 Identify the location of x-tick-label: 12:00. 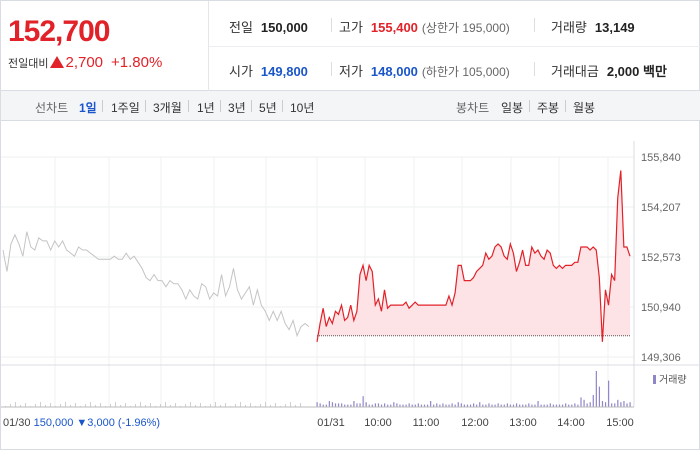
(475, 423).